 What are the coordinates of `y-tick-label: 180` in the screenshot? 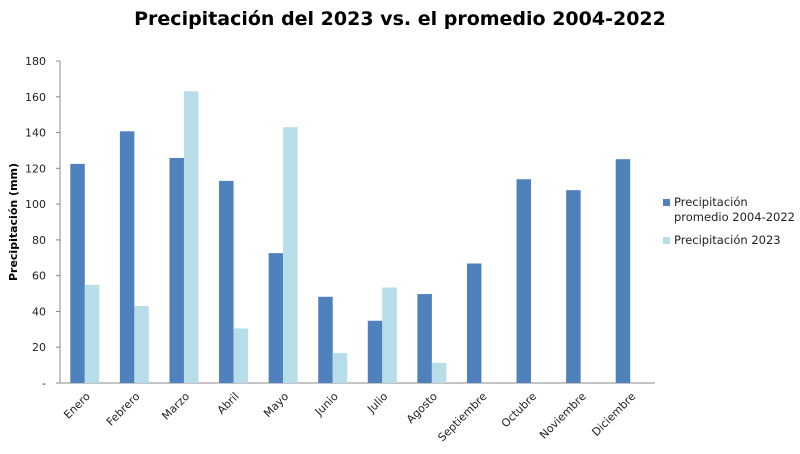 It's located at (35, 61).